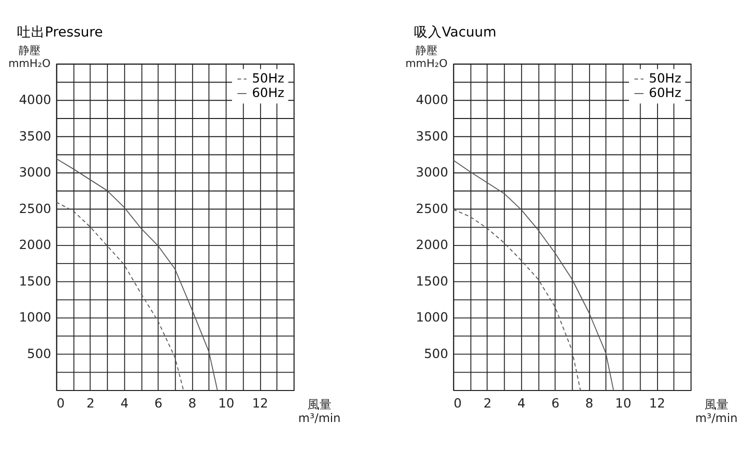 Image resolution: width=745 pixels, height=464 pixels. I want to click on chart-title: 吐出Pressure, so click(59, 32).